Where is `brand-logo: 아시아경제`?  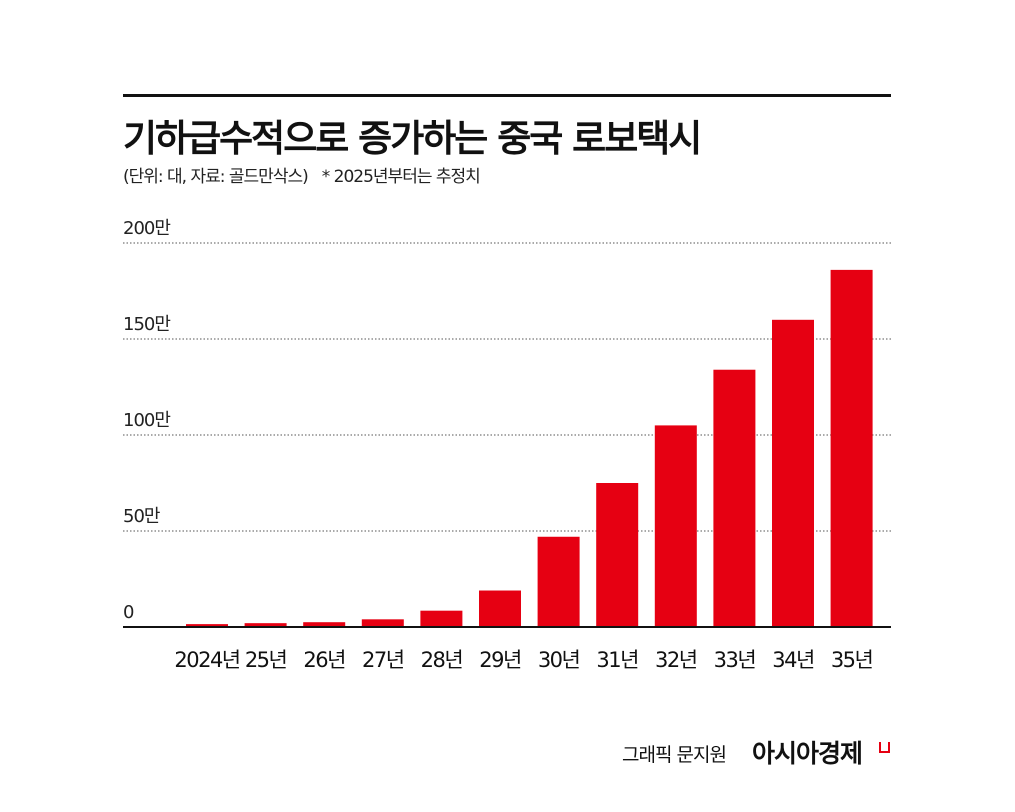
brand-logo: 아시아경제 is located at coordinates (807, 753).